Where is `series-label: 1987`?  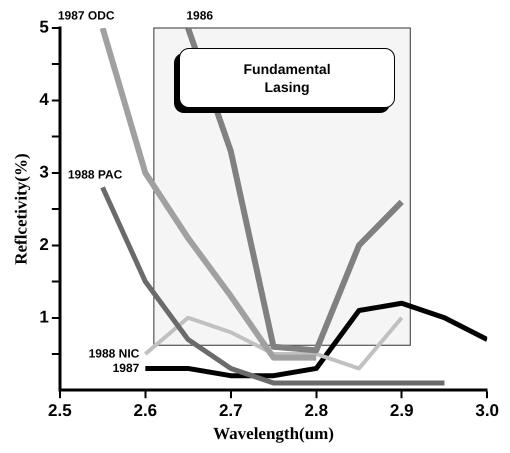 series-label: 1987 is located at coordinates (126, 367).